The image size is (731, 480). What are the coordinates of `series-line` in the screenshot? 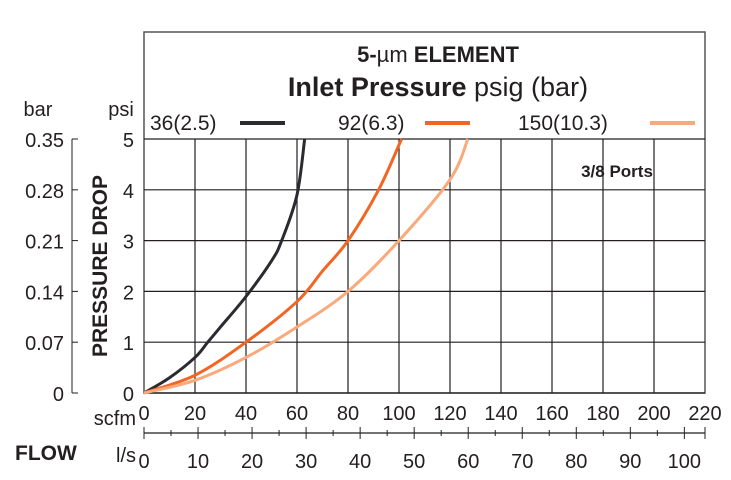 It's located at (225, 266).